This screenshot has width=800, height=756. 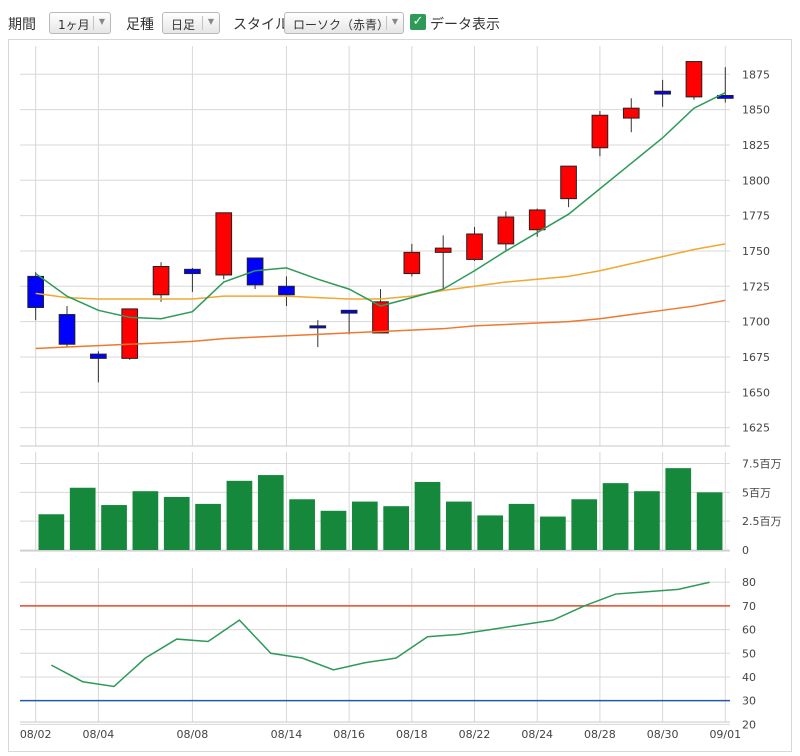 I want to click on price-tick-label: 1750, so click(x=756, y=251).